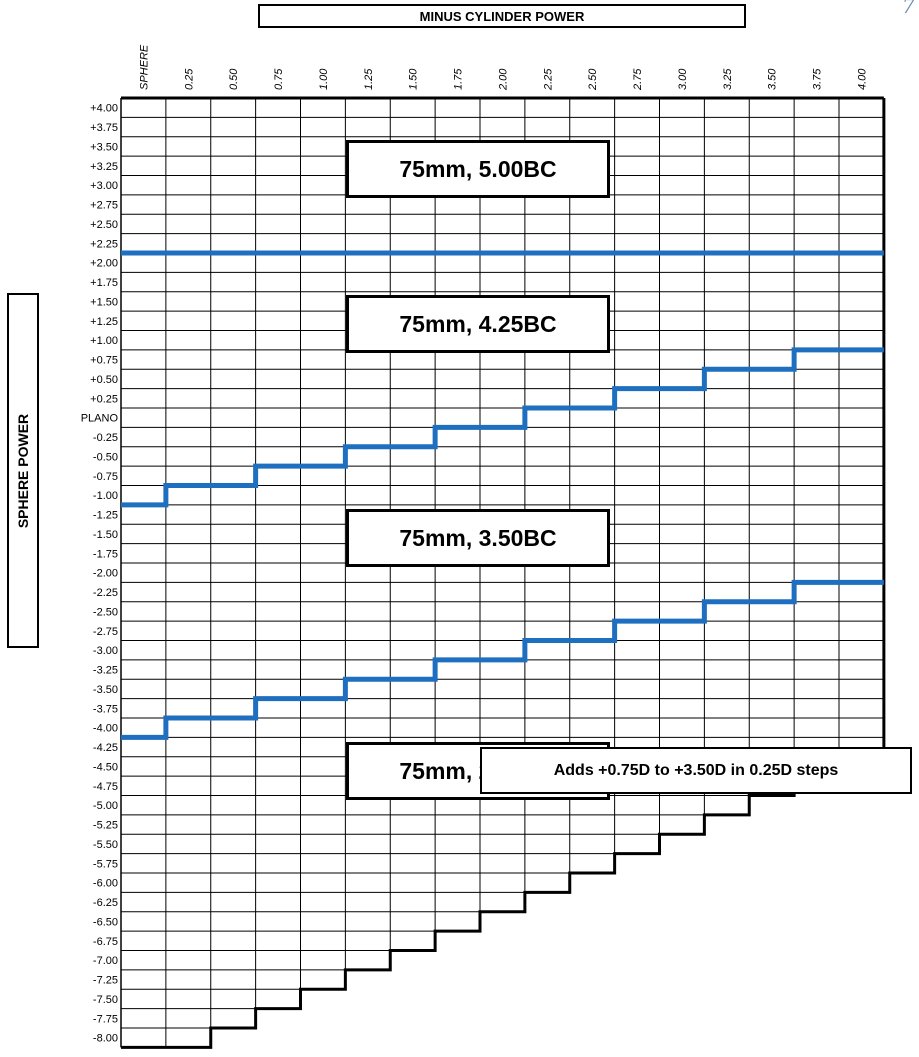 The height and width of the screenshot is (1057, 919). Describe the element at coordinates (104, 167) in the screenshot. I see `sphere-row-label: +3.25` at that location.